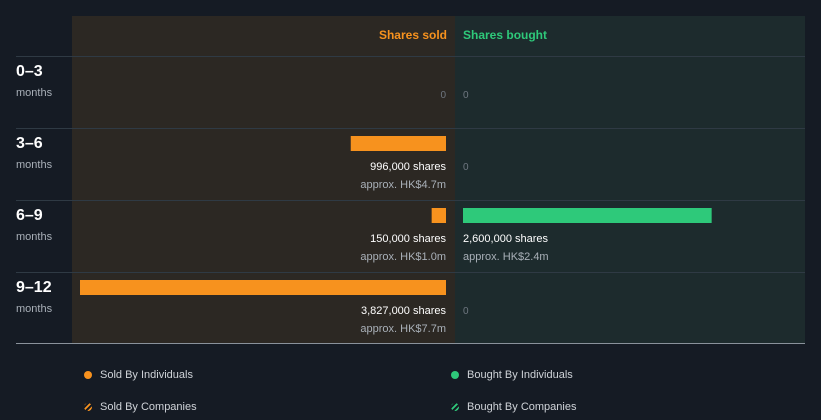 The height and width of the screenshot is (420, 821). I want to click on bought-companies-swatch, so click(455, 407).